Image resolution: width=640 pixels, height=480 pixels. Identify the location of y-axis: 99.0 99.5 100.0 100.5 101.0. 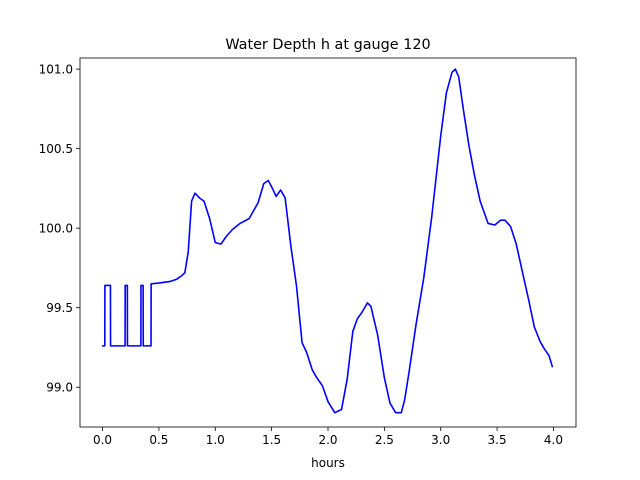
(59, 229).